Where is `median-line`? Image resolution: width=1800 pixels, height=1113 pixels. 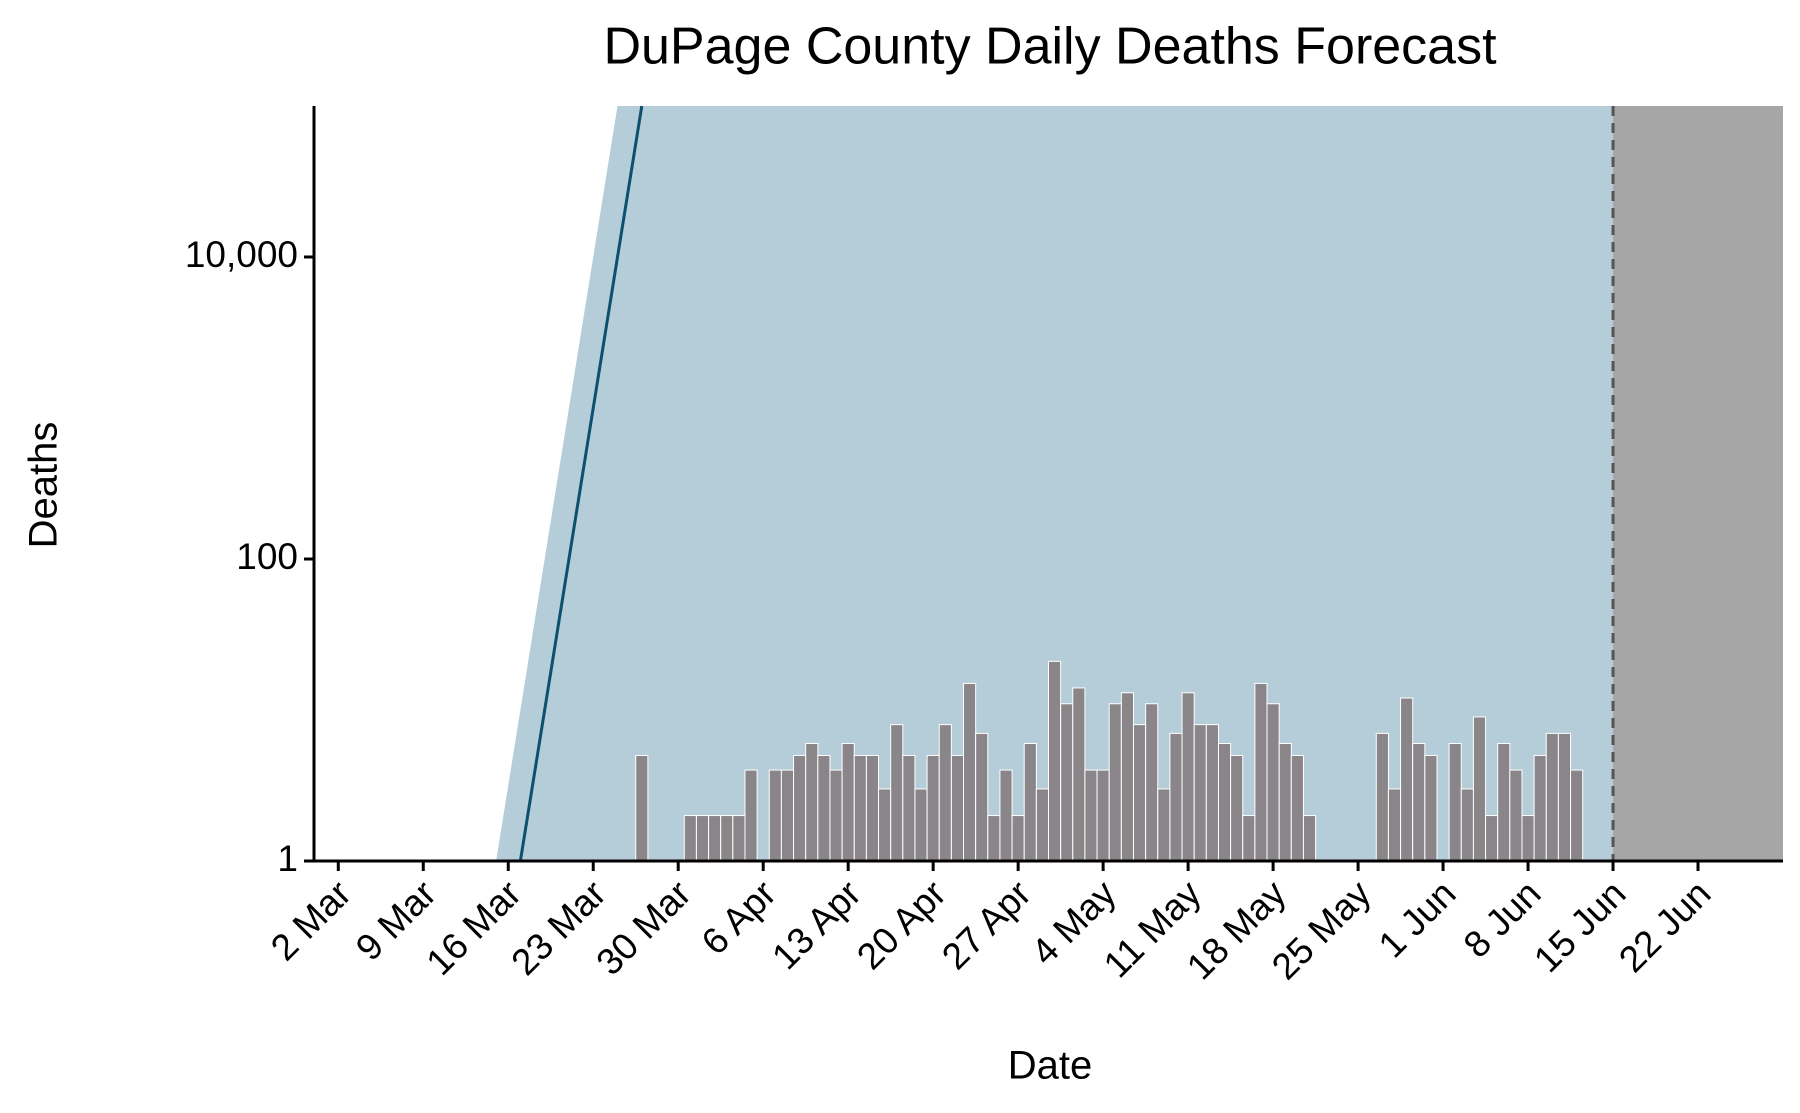 median-line is located at coordinates (581, 483).